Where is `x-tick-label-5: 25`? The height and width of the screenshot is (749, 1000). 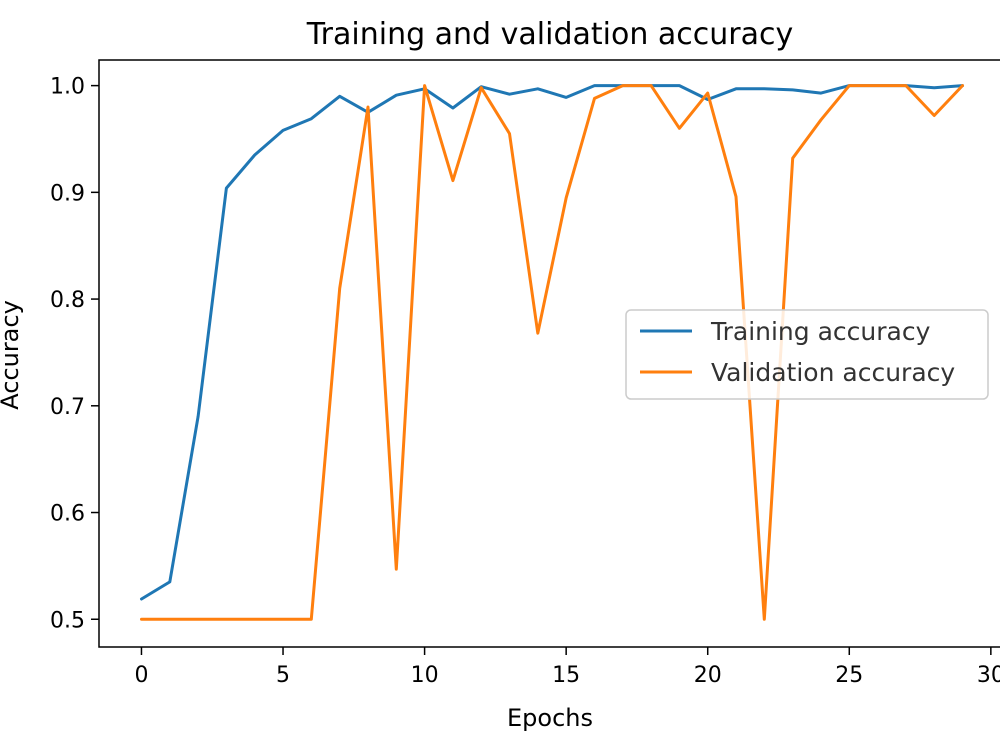 x-tick-label-5: 25 is located at coordinates (849, 675).